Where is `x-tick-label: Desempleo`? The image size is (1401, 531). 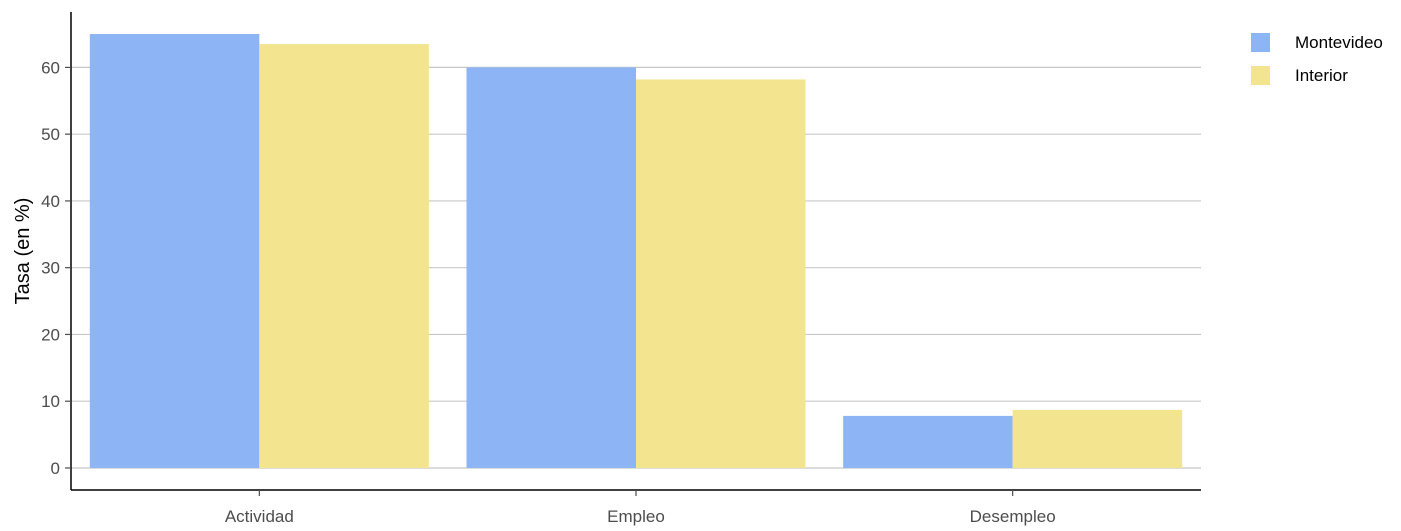
x-tick-label: Desempleo is located at coordinates (1013, 516).